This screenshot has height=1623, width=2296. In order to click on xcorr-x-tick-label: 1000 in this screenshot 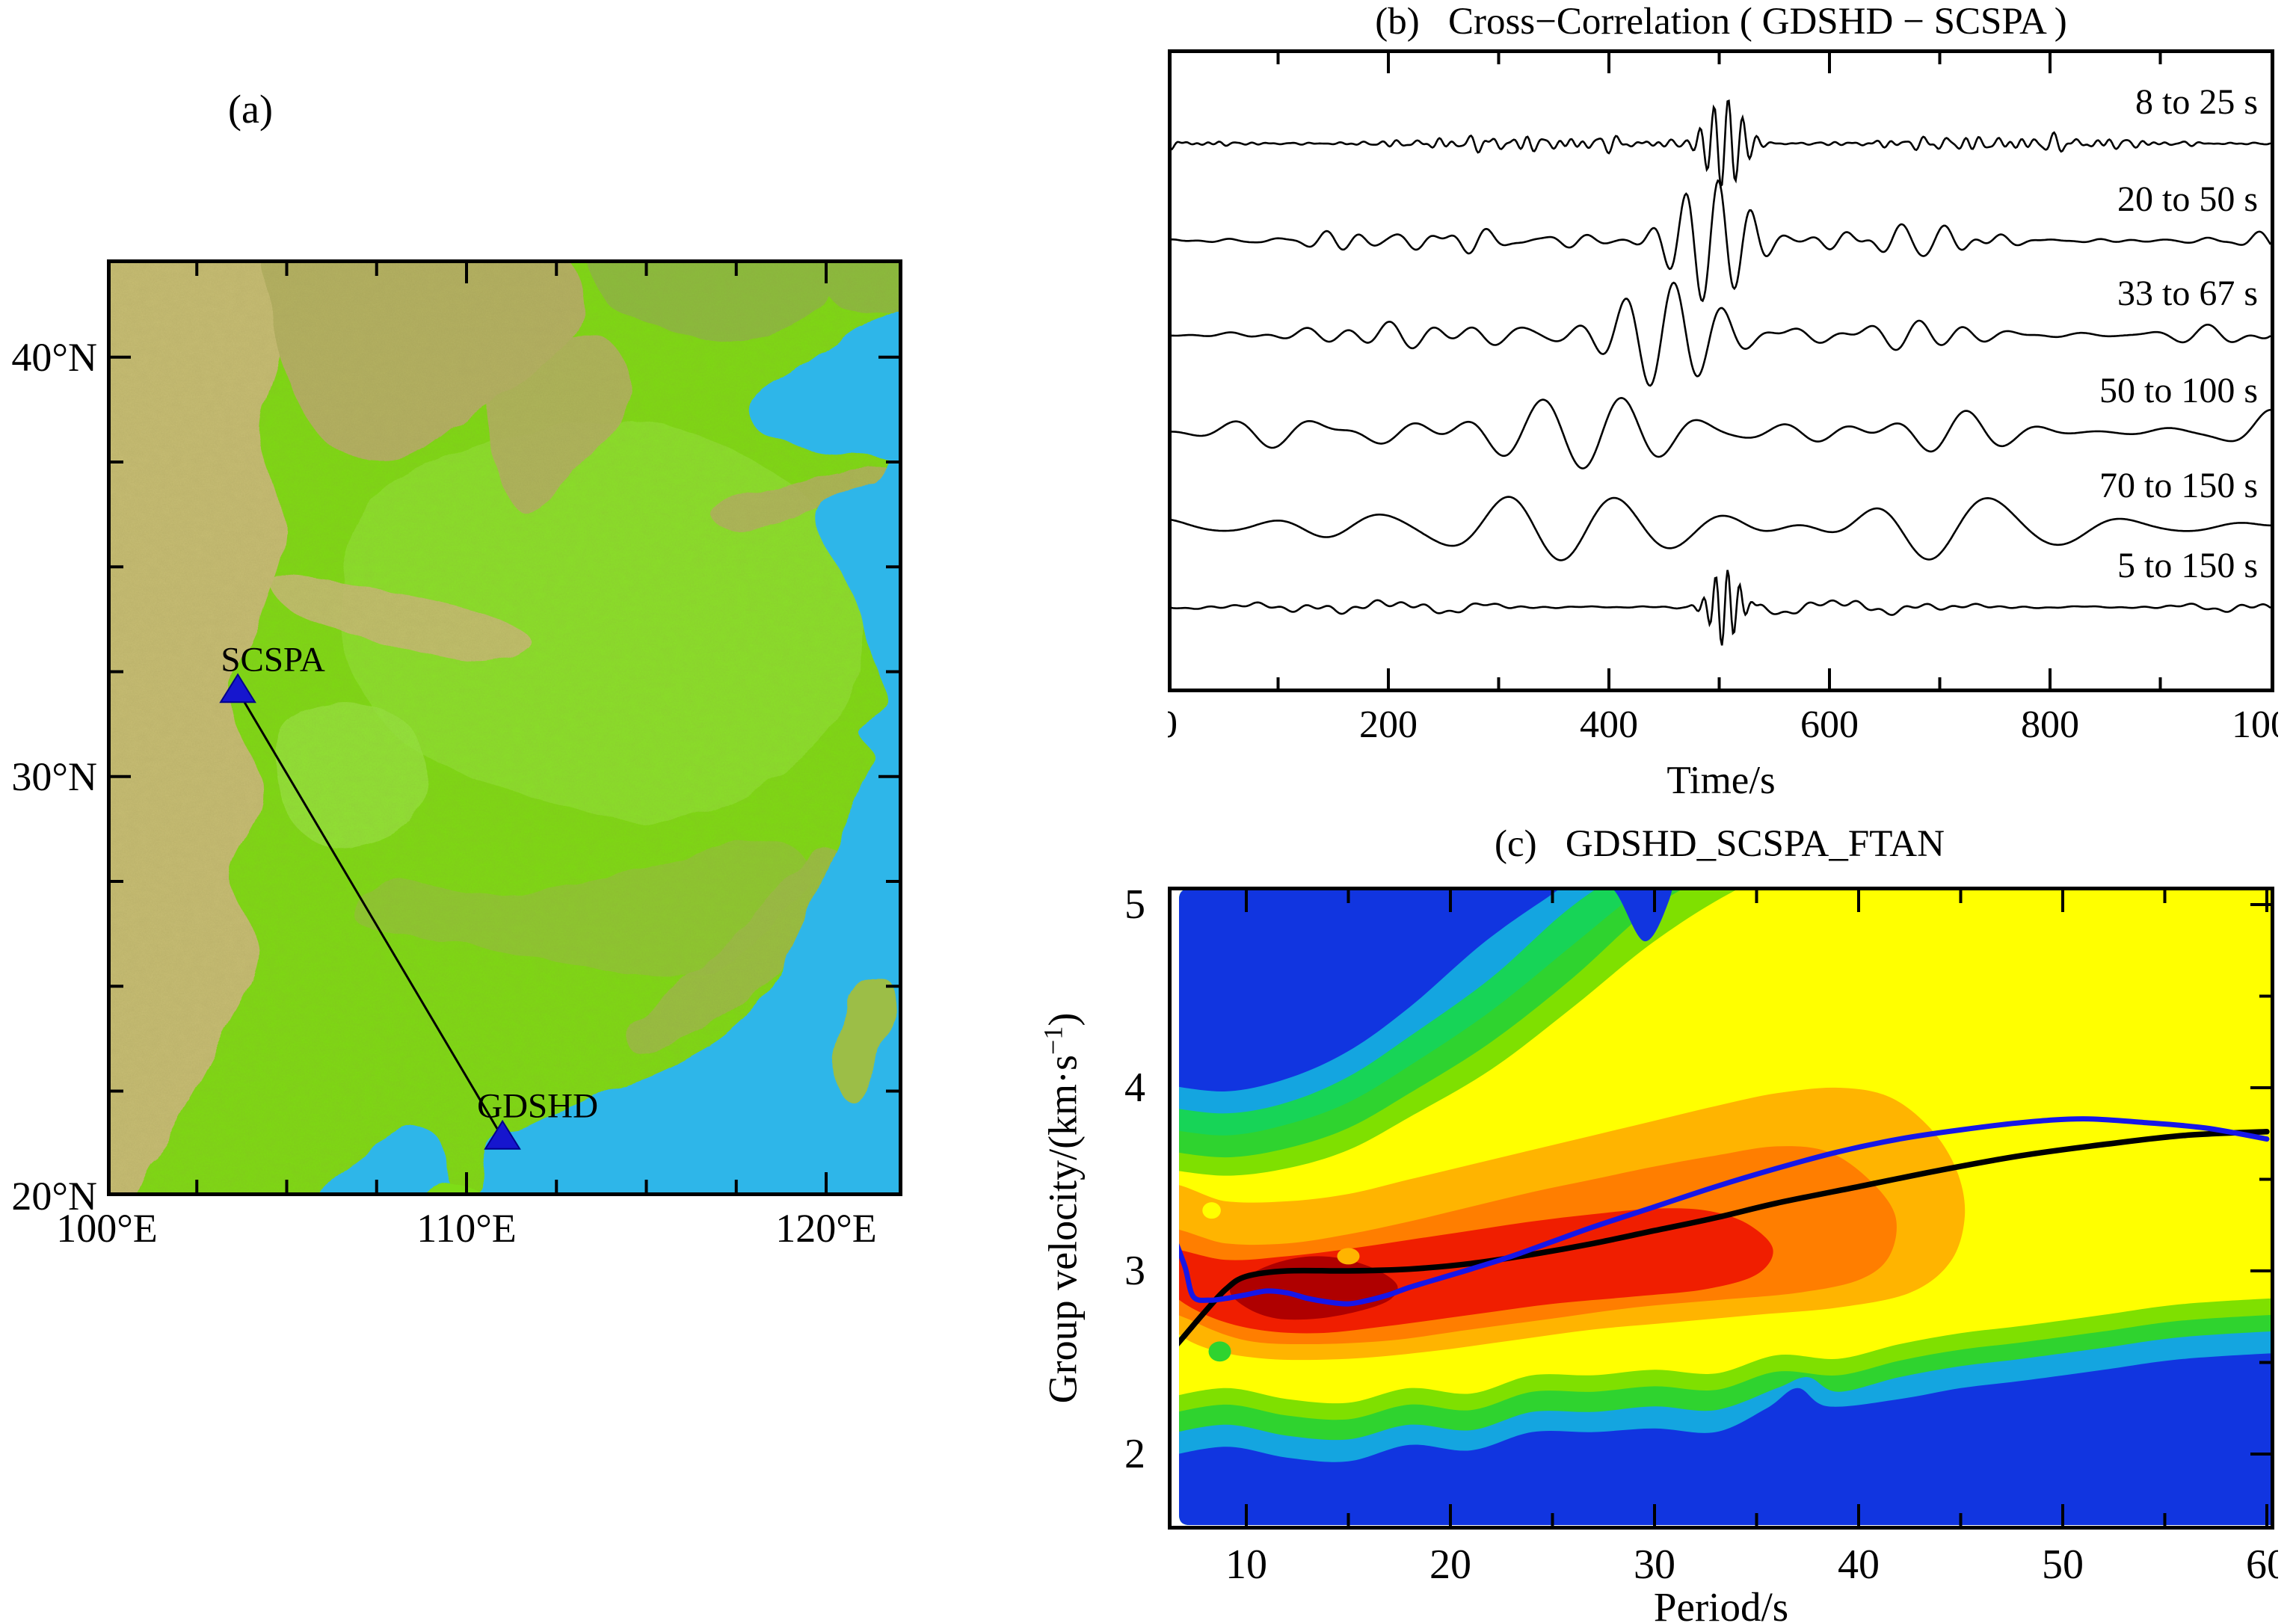, I will do `click(2255, 724)`.